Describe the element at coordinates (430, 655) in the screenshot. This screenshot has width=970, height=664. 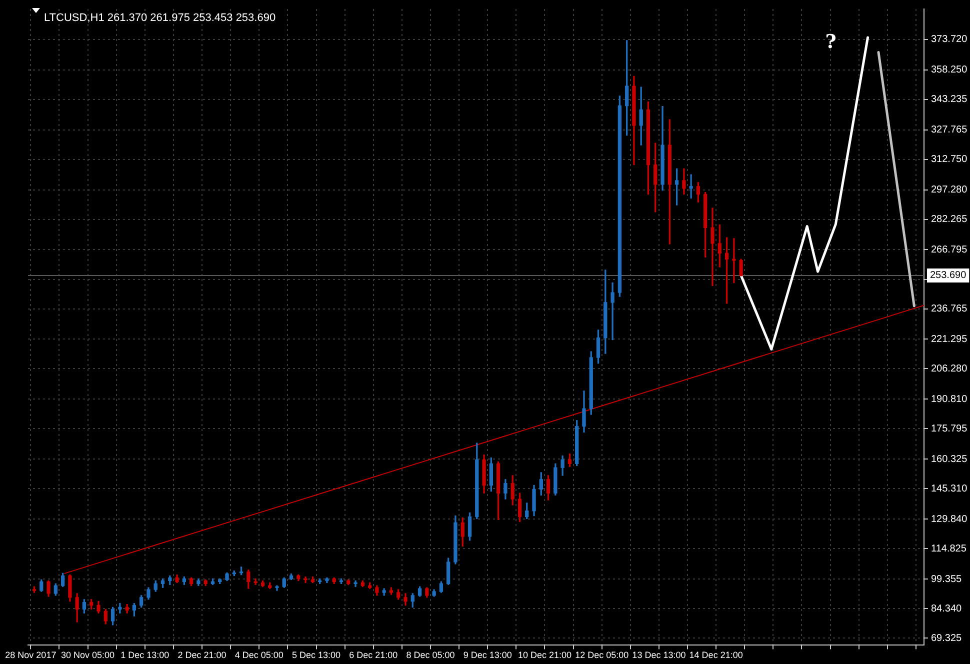
I see `x-tick-label: 8 Dec 05:00` at that location.